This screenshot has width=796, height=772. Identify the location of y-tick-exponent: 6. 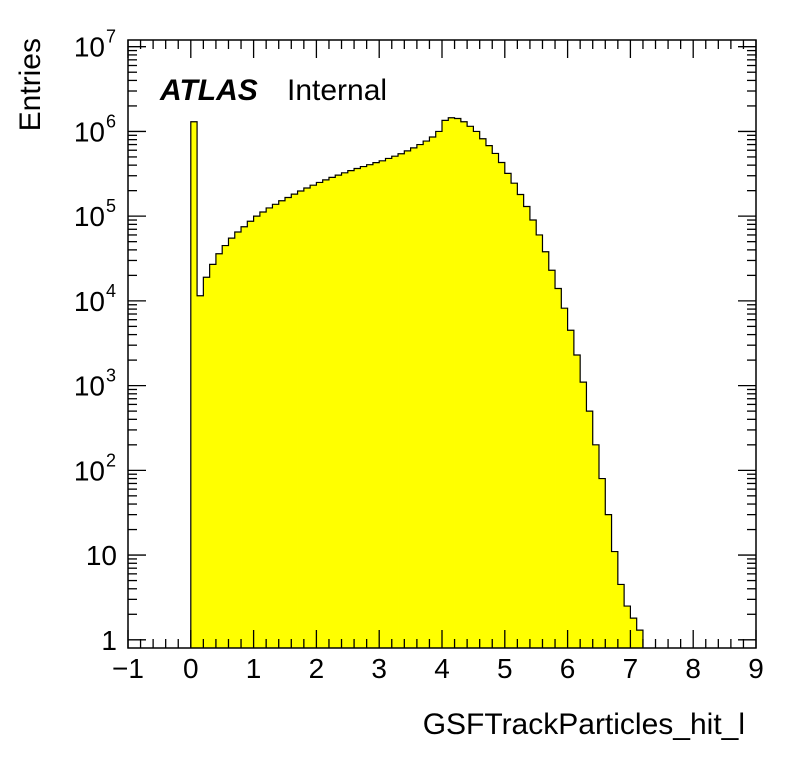
(111, 121).